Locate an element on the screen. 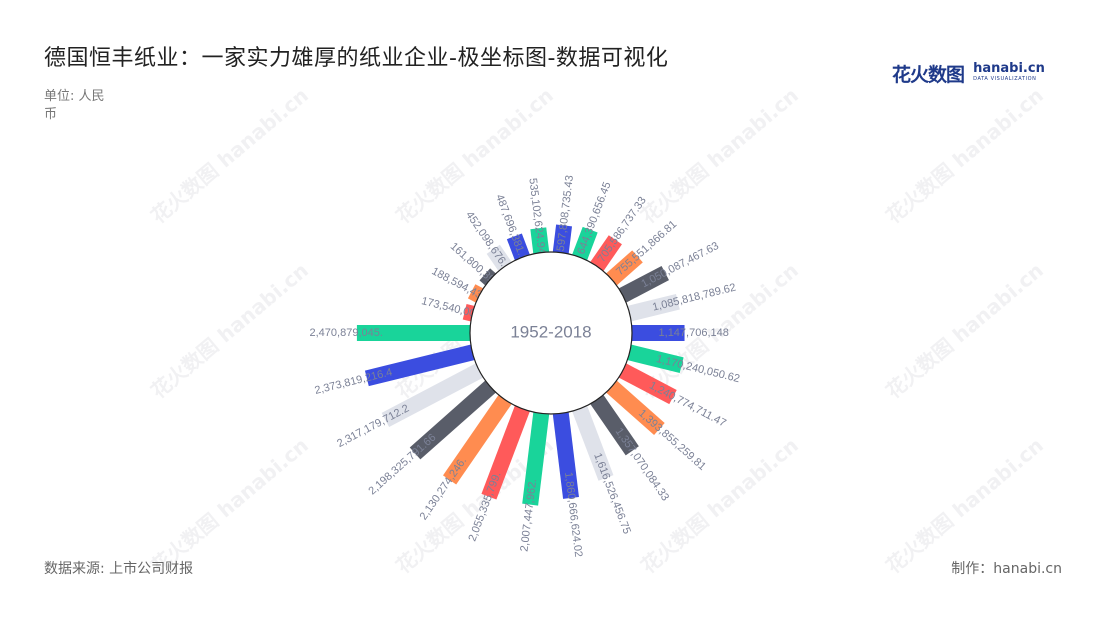 This screenshot has height=620, width=1100. bar-group: 2,470,879,045. is located at coordinates (390, 333).